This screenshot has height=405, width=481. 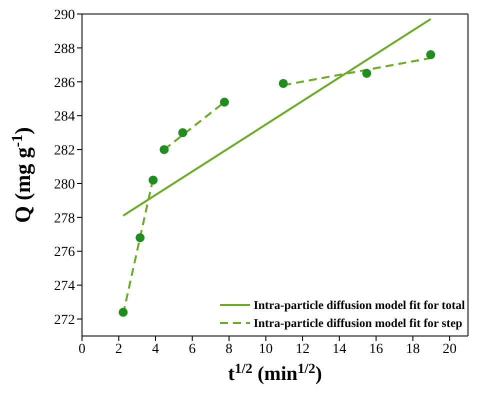 I want to click on x-tick-label: 4, so click(x=156, y=349).